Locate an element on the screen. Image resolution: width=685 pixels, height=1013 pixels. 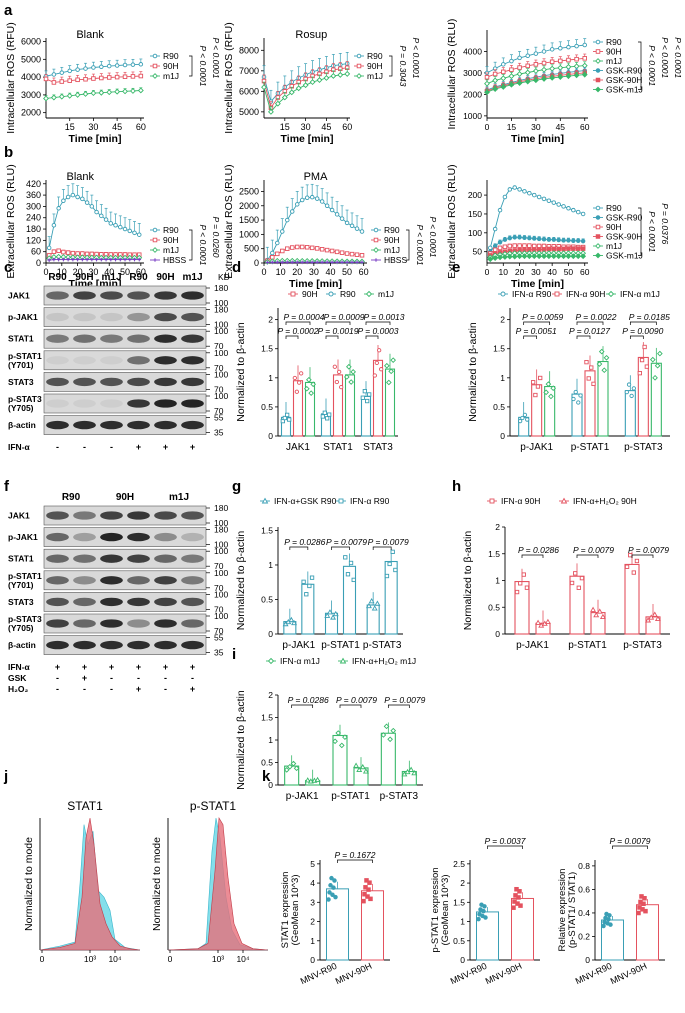
y-tick-label: 0 is located at coordinates (270, 436).